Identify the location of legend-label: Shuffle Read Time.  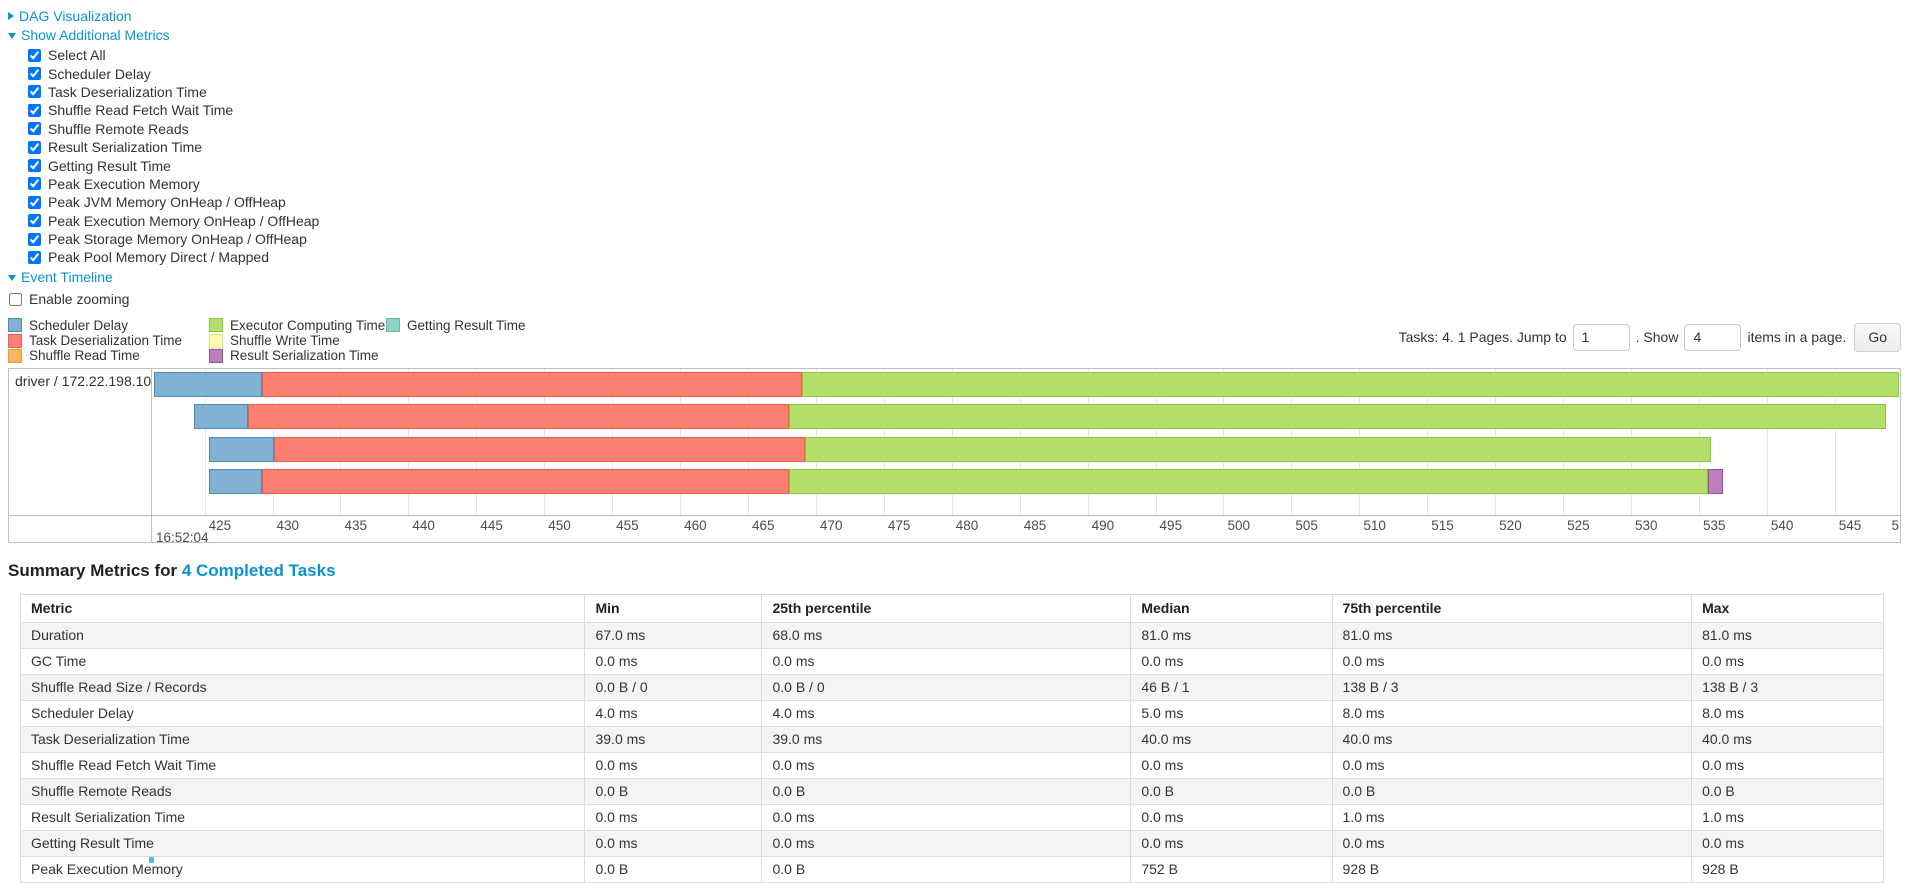
(84, 356).